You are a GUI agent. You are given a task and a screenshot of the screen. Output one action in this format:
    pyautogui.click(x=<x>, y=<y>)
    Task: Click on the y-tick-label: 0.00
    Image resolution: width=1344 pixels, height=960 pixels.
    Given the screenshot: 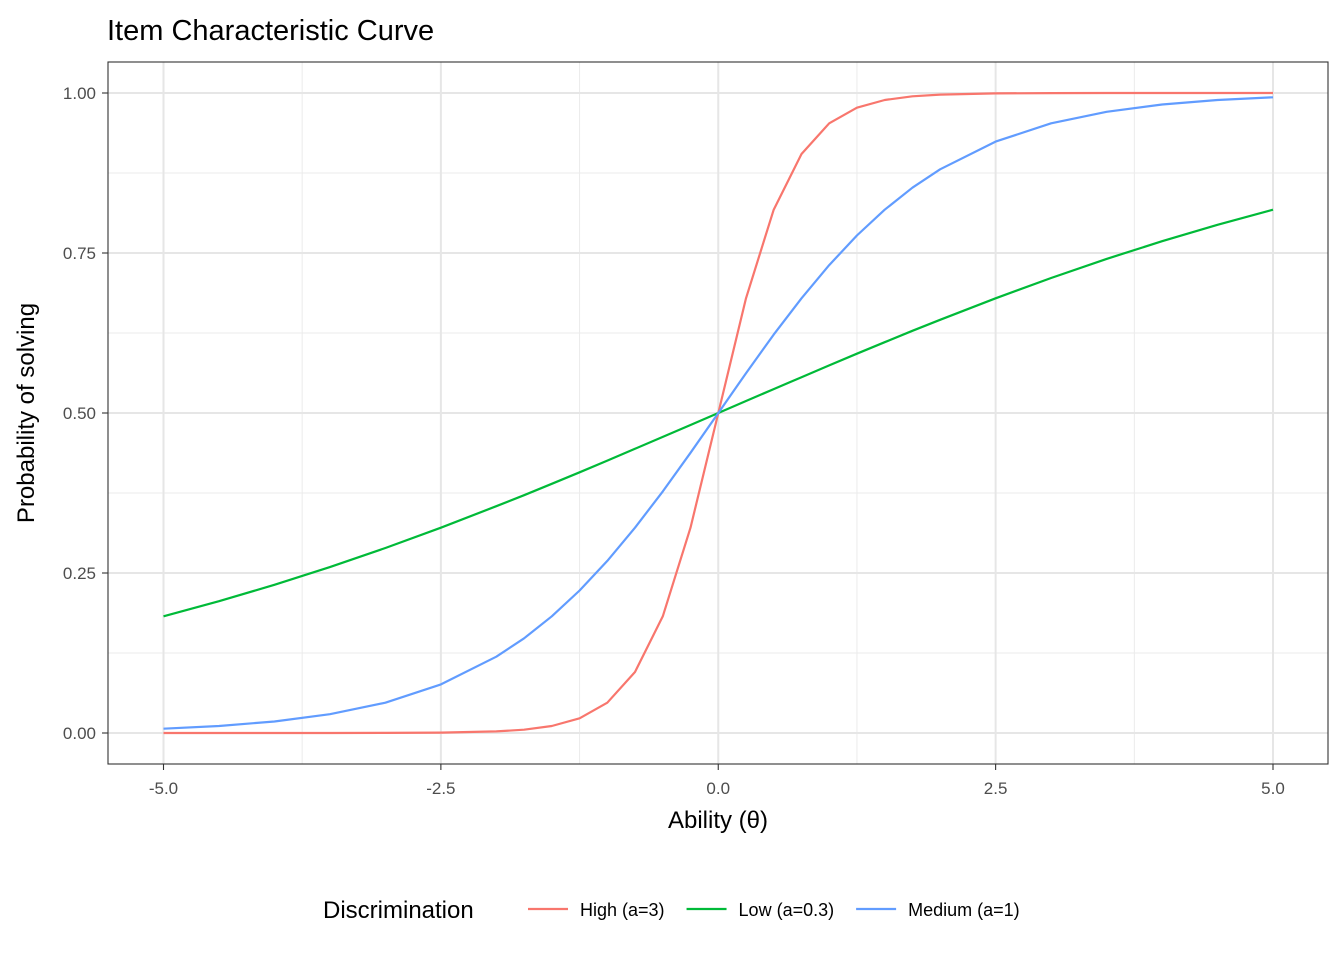 What is the action you would take?
    pyautogui.click(x=79, y=733)
    